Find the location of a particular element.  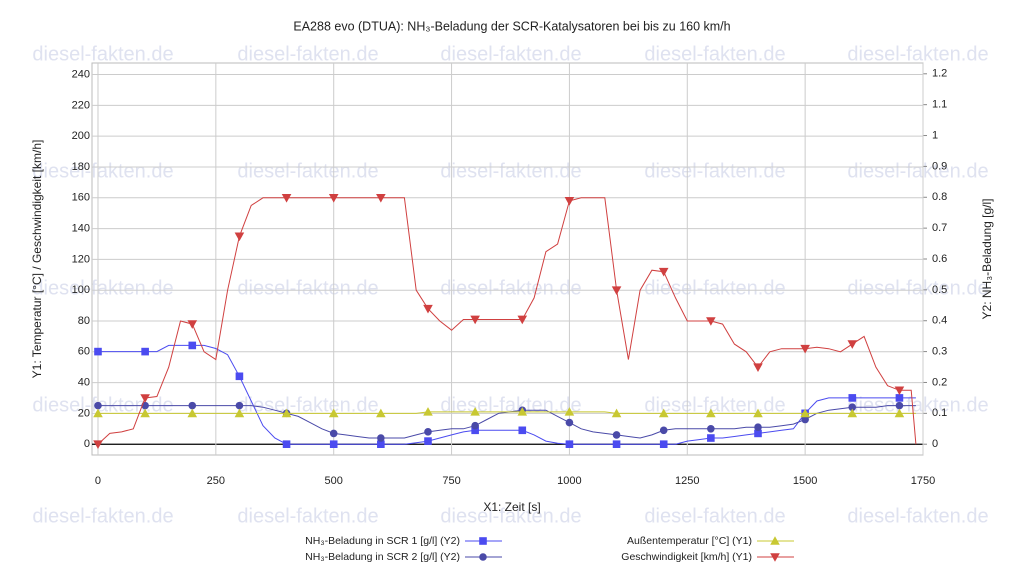

y-tick-label: 140 is located at coordinates (81, 228).